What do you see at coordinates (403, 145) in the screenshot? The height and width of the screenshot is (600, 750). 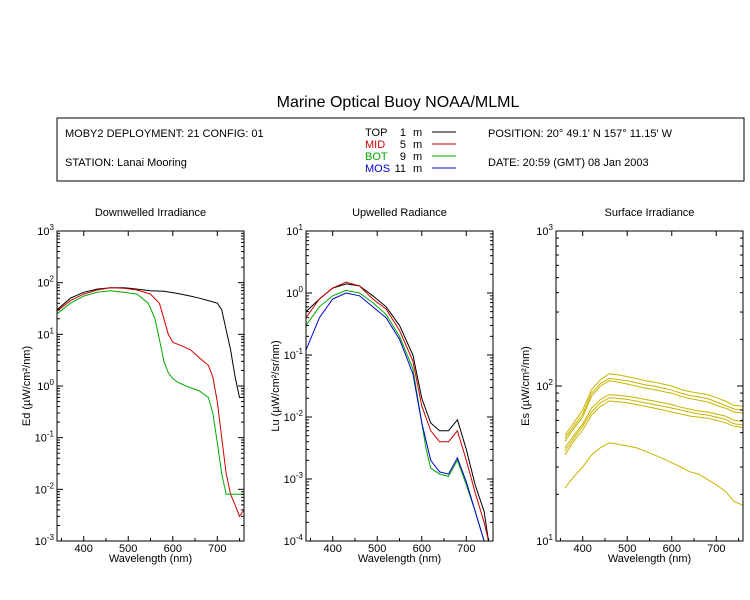 I see `legend-depth: 5` at bounding box center [403, 145].